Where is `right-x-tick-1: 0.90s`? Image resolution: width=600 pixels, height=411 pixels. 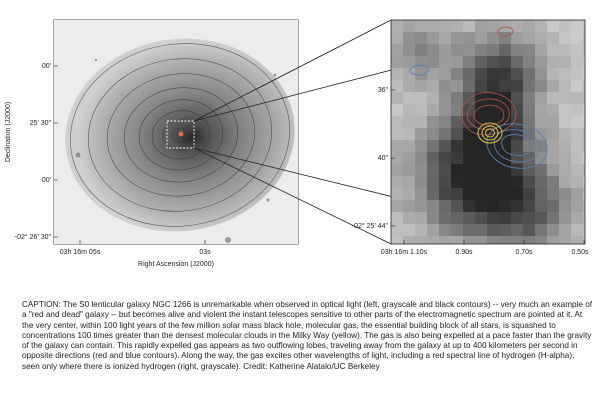
right-x-tick-1: 0.90s is located at coordinates (464, 252).